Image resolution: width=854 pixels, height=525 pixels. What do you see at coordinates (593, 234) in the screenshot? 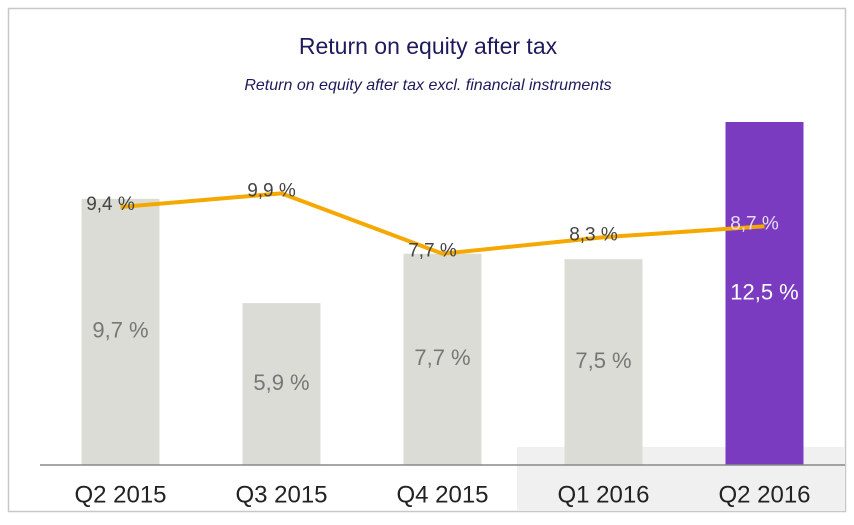
I see `line-value-label: 8,3 %` at bounding box center [593, 234].